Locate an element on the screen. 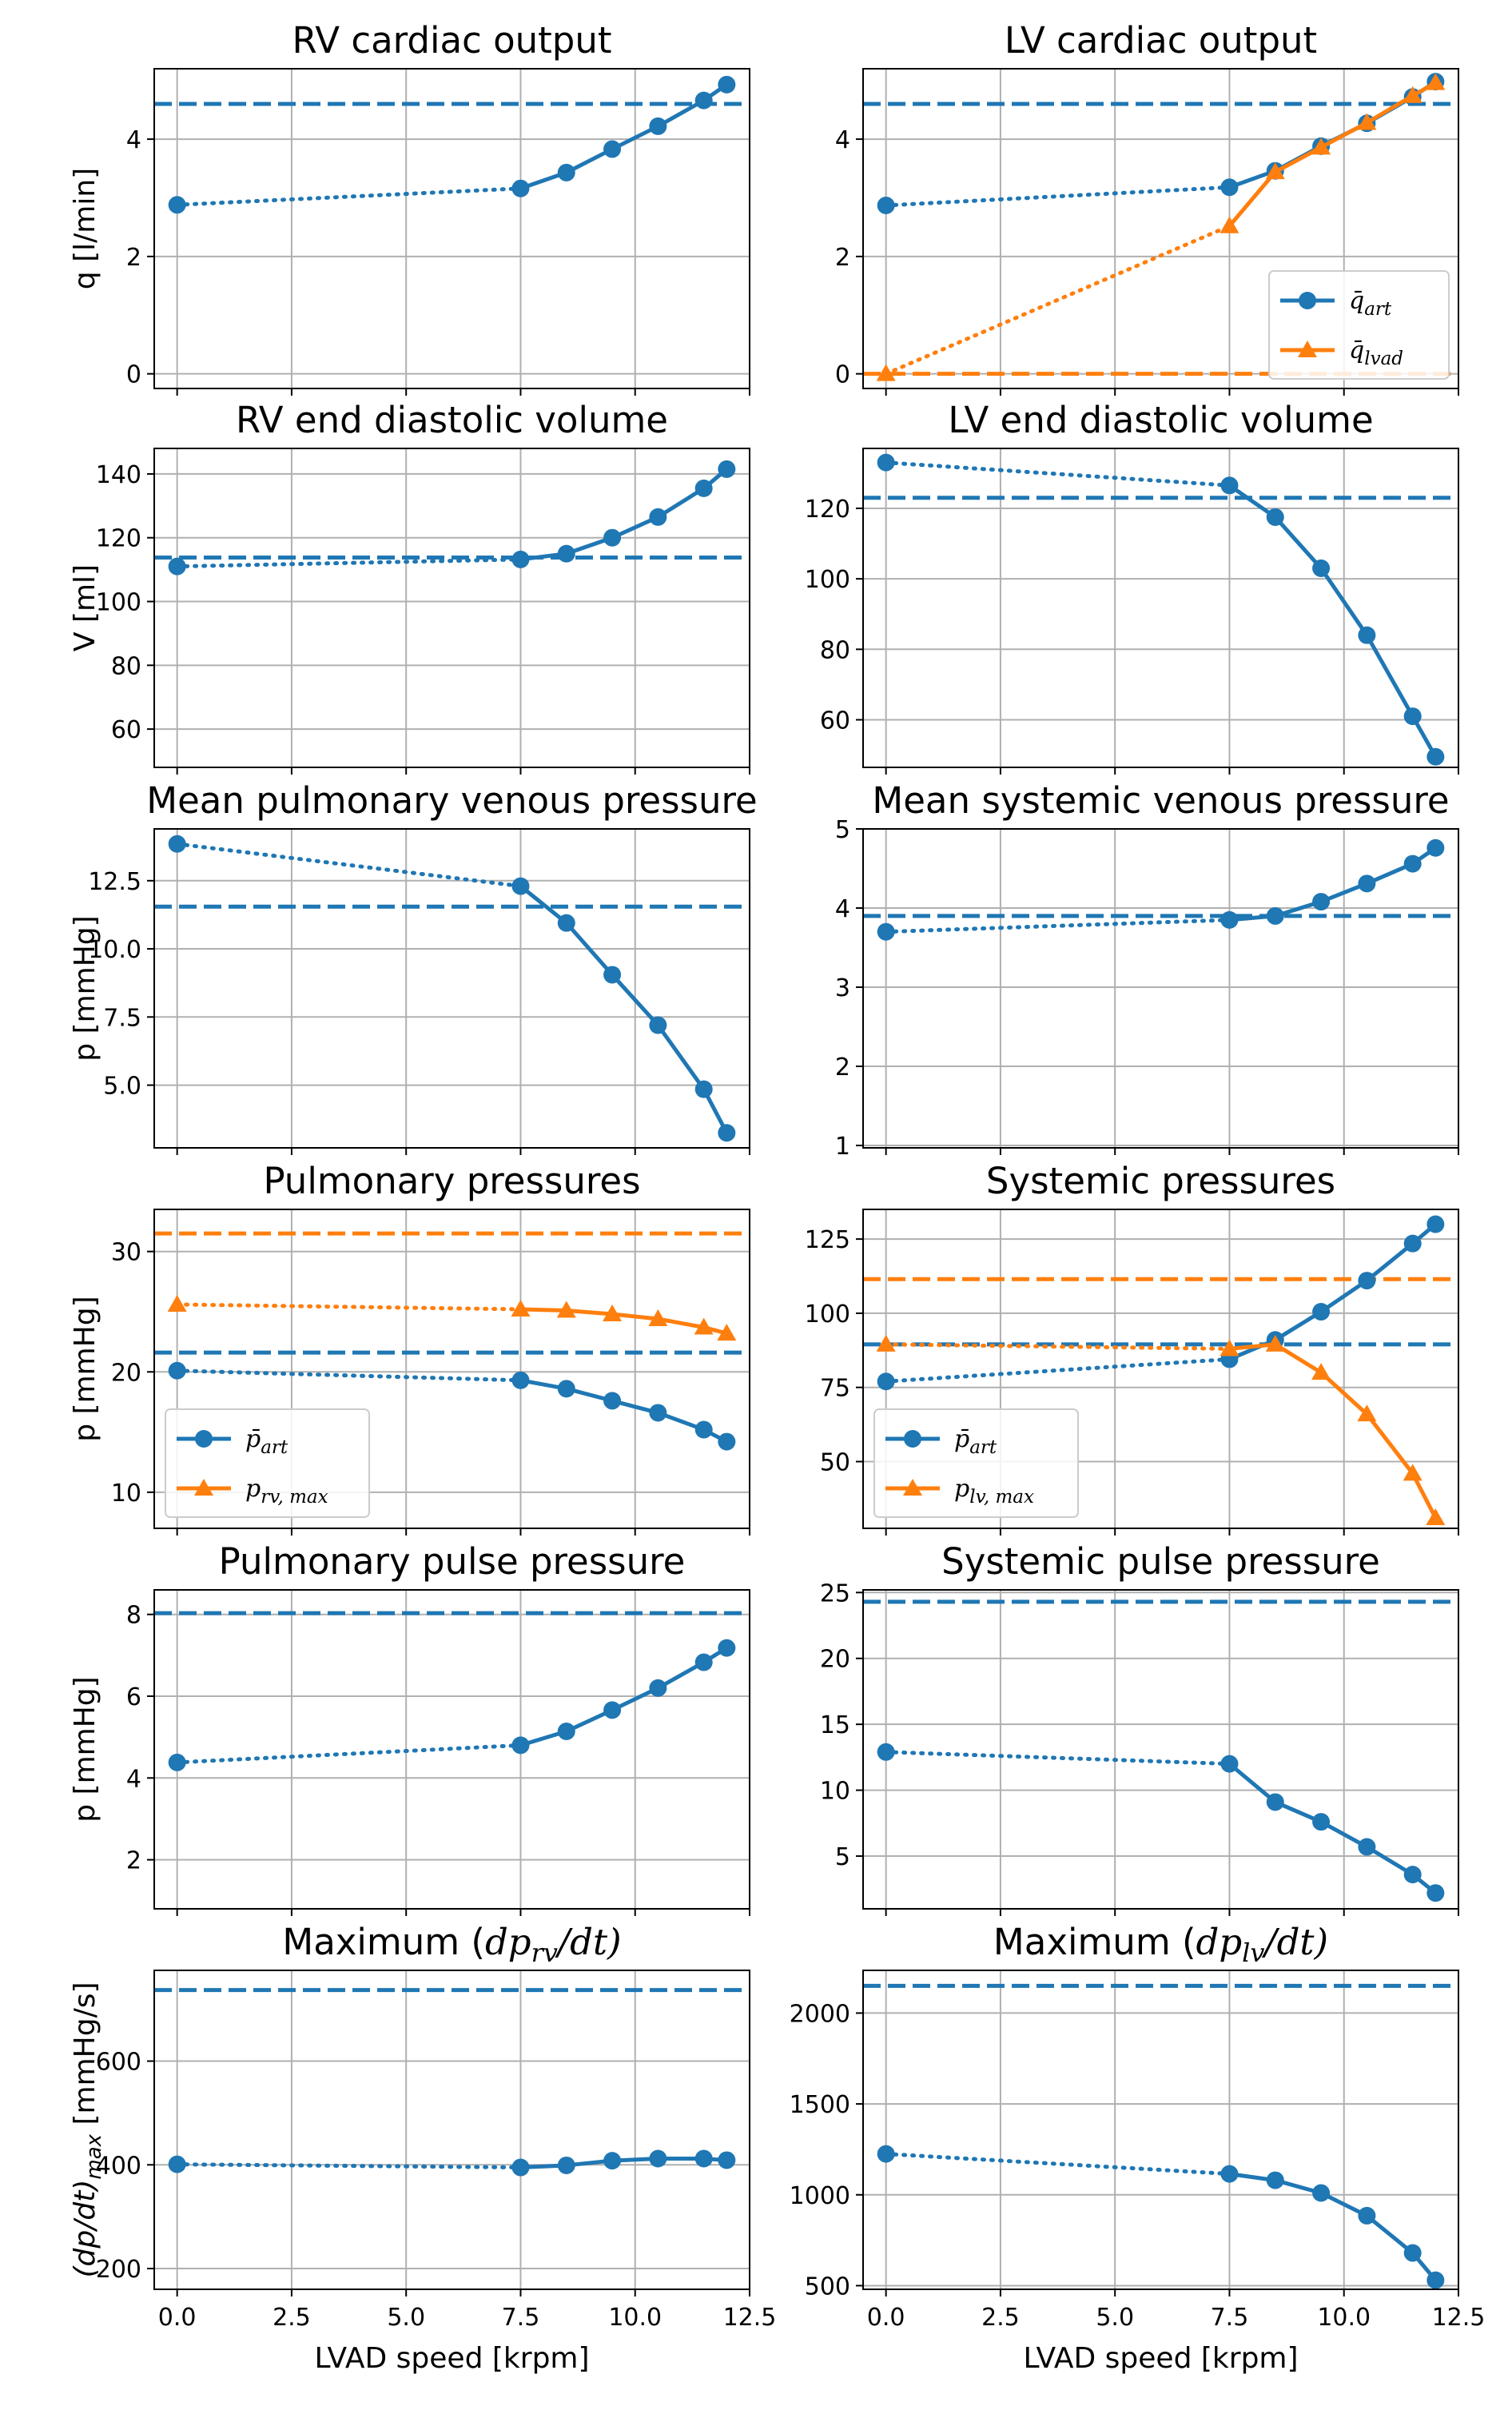 The width and height of the screenshot is (1512, 2410). y-tick-label: 20 is located at coordinates (126, 1373).